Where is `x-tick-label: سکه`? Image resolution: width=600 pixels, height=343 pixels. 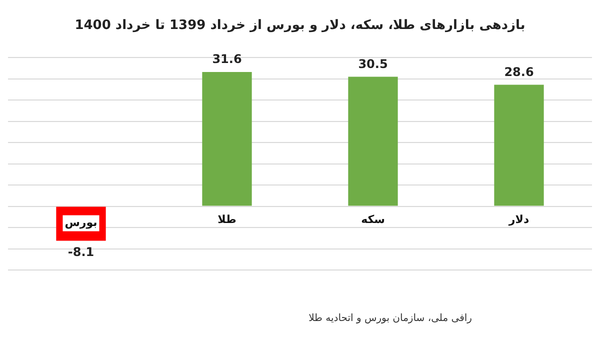 x-tick-label: سکه is located at coordinates (373, 219).